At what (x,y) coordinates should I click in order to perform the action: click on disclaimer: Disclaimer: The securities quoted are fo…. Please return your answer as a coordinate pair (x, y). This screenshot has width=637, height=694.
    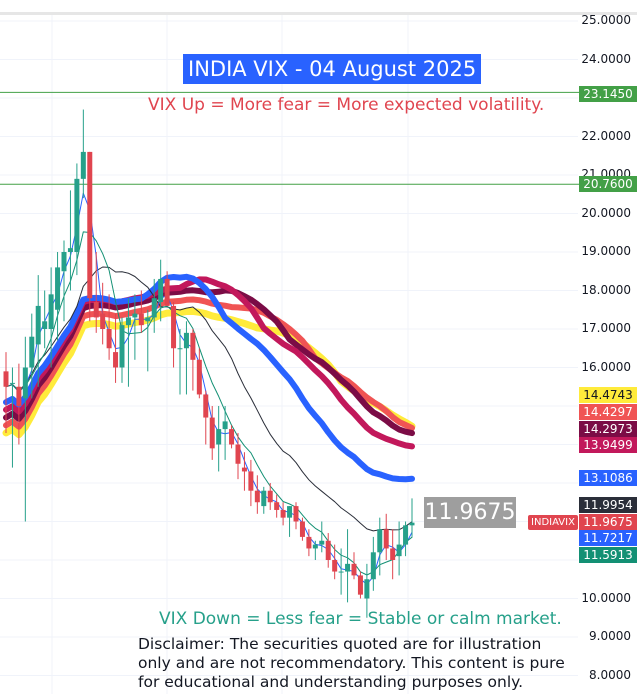
    Looking at the image, I should click on (358, 663).